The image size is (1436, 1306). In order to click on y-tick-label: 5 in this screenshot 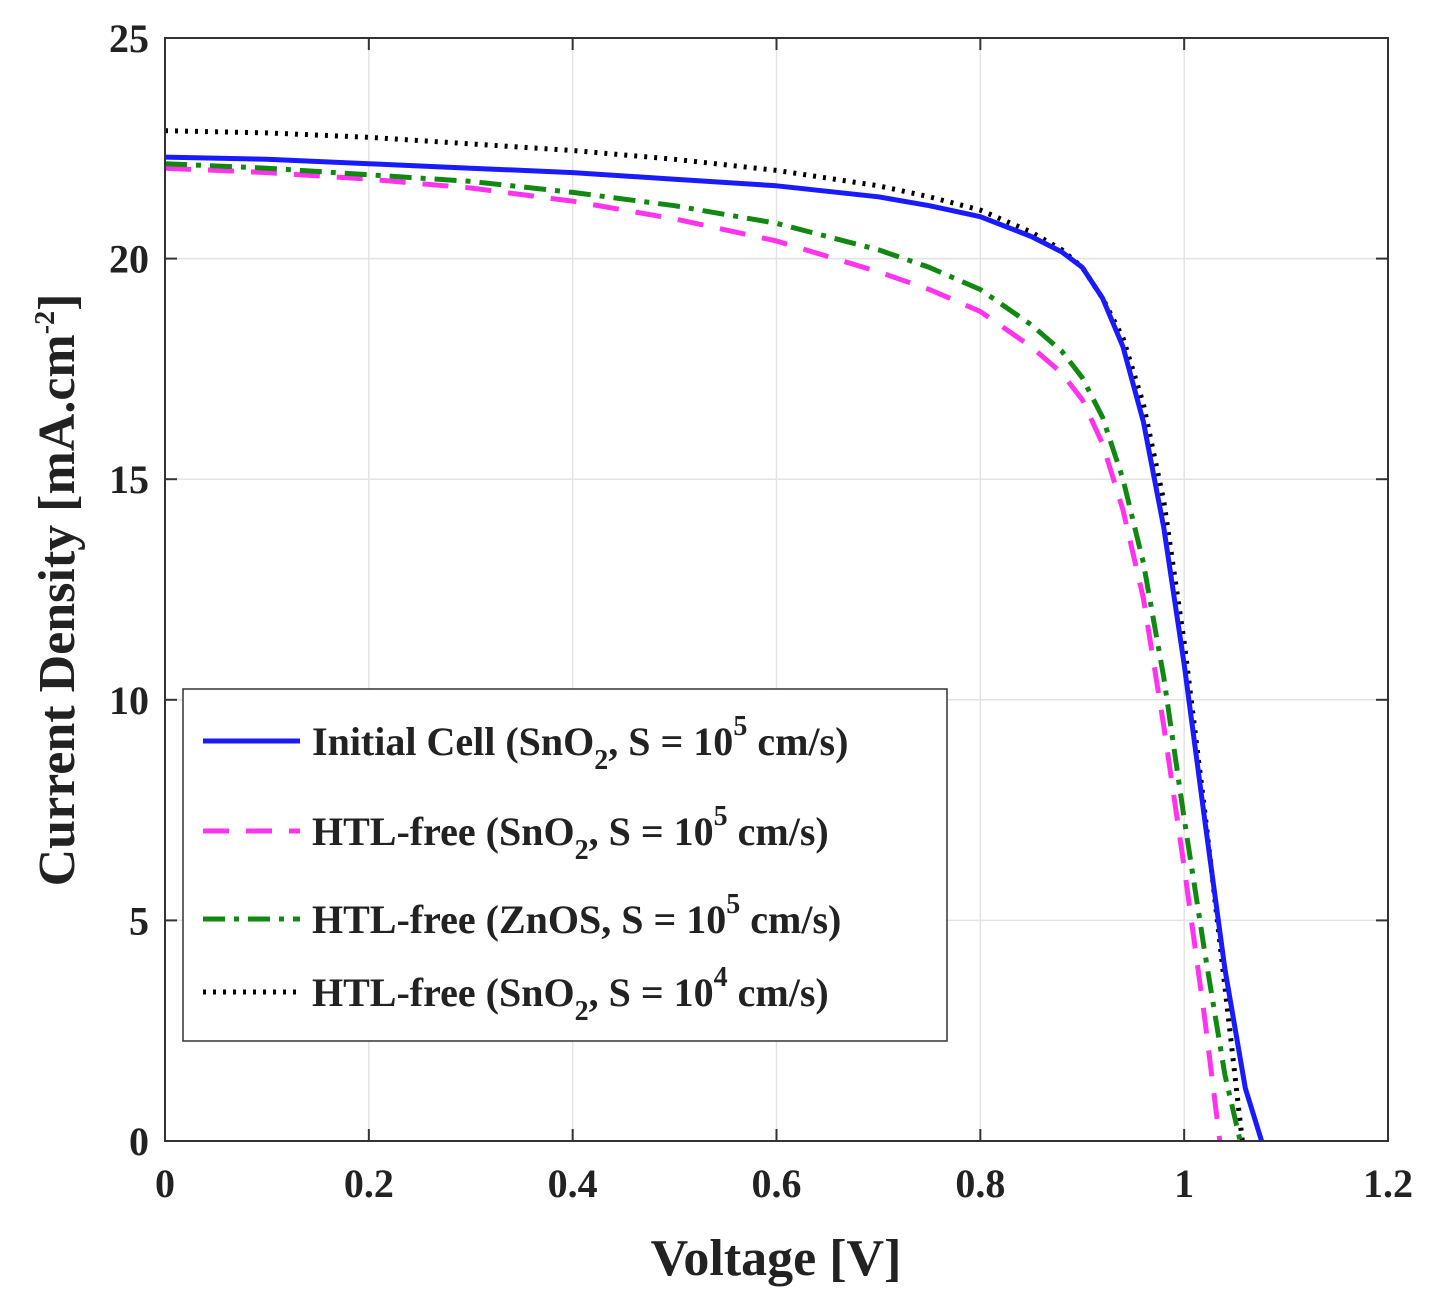, I will do `click(139, 920)`.